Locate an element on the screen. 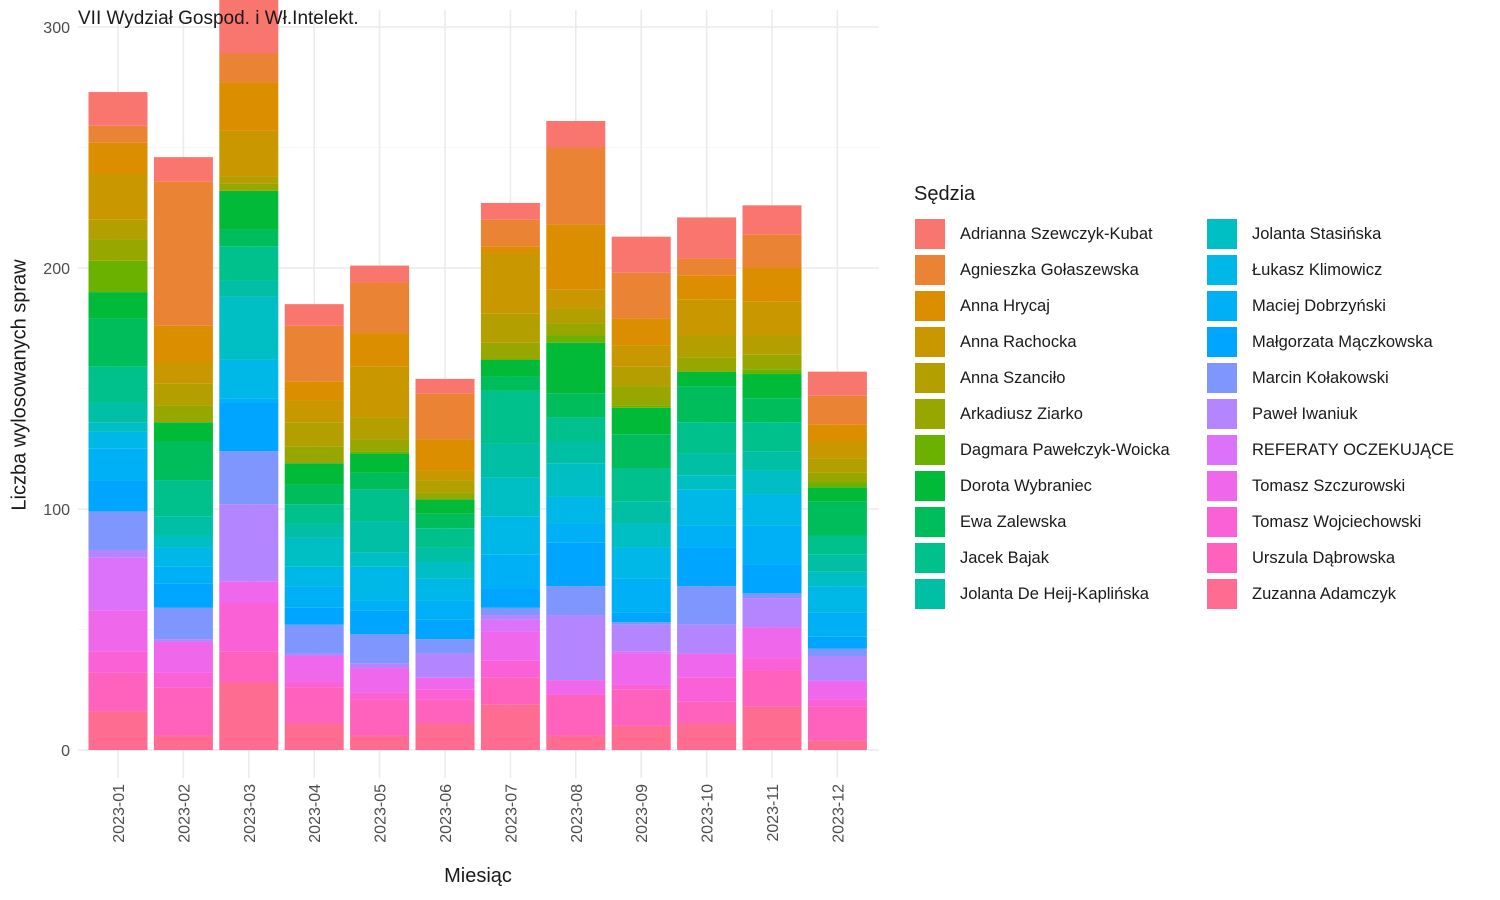 The width and height of the screenshot is (1500, 900). legend-label: Anna Hrycaj is located at coordinates (1005, 305).